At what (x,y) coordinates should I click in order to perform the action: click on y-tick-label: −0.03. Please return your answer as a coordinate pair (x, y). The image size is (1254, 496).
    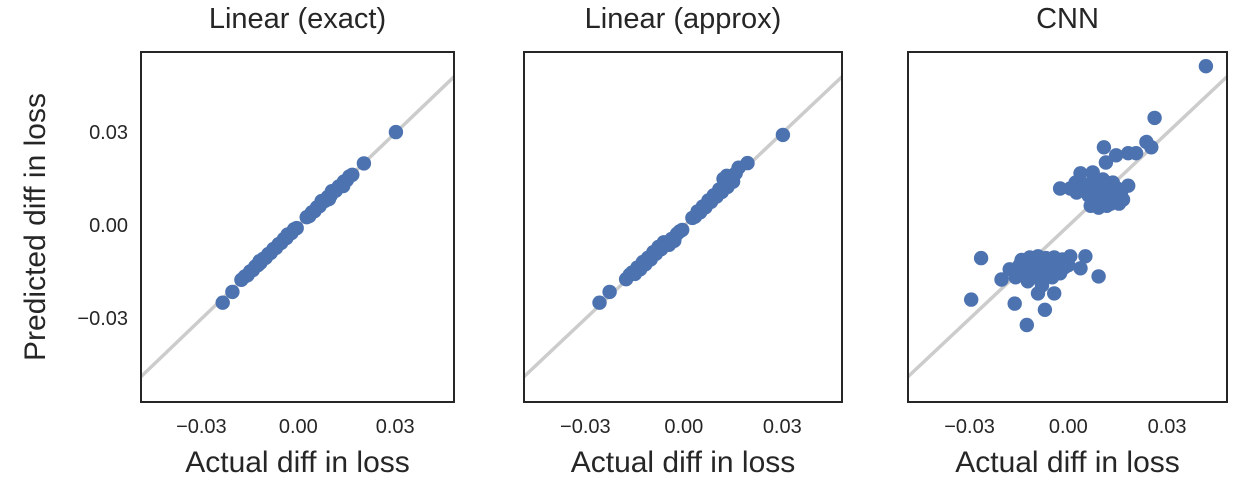
    Looking at the image, I should click on (102, 318).